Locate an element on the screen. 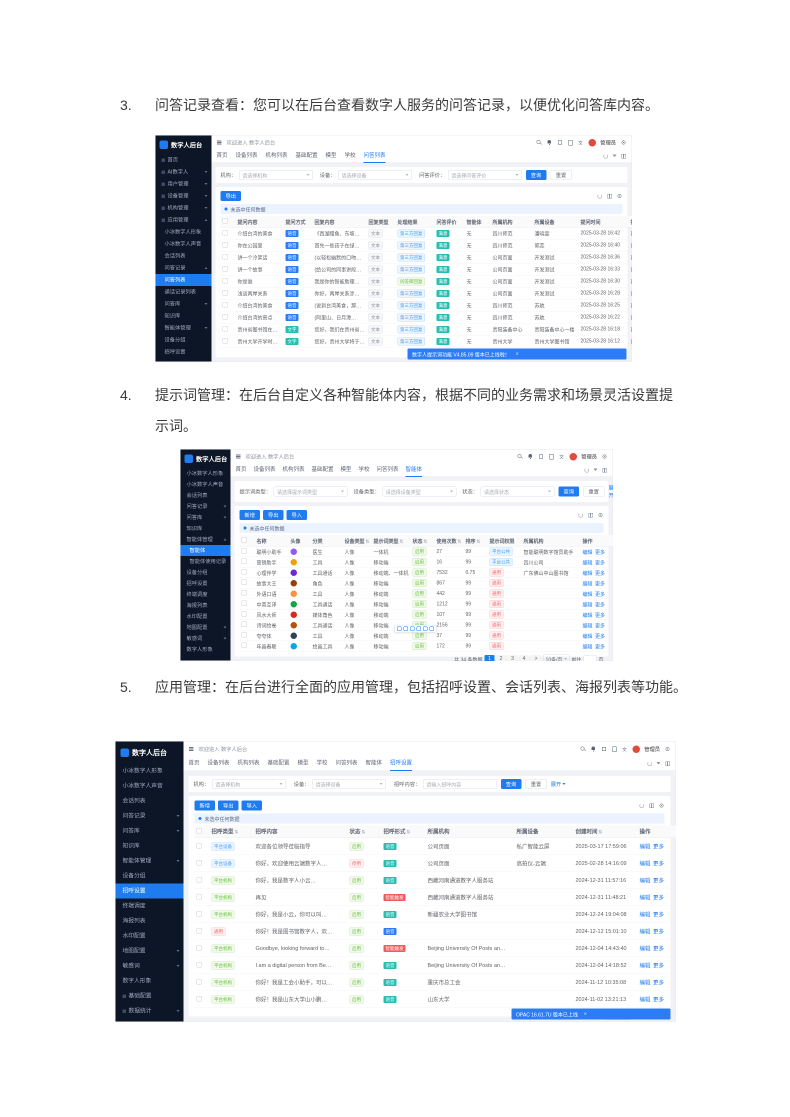 The width and height of the screenshot is (790, 1117). filter-select: 请选择问答评价 is located at coordinates (484, 175).